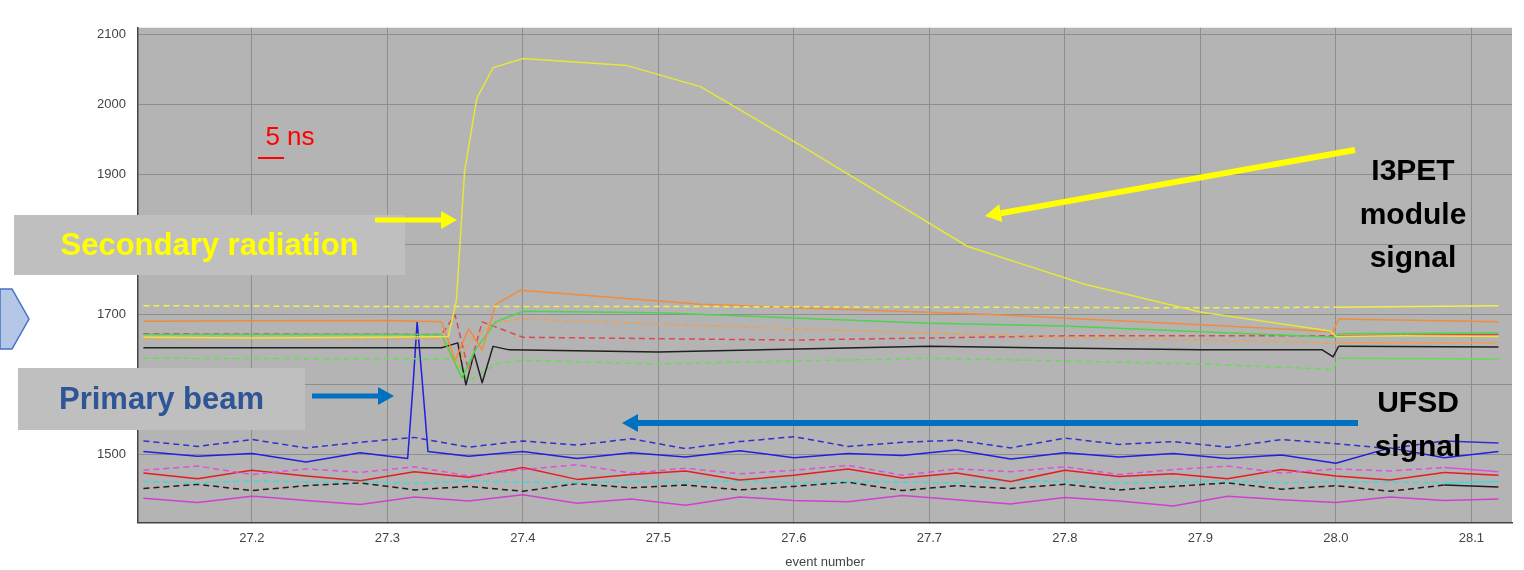  Describe the element at coordinates (1200, 538) in the screenshot. I see `x-tick-label: 27.9` at that location.